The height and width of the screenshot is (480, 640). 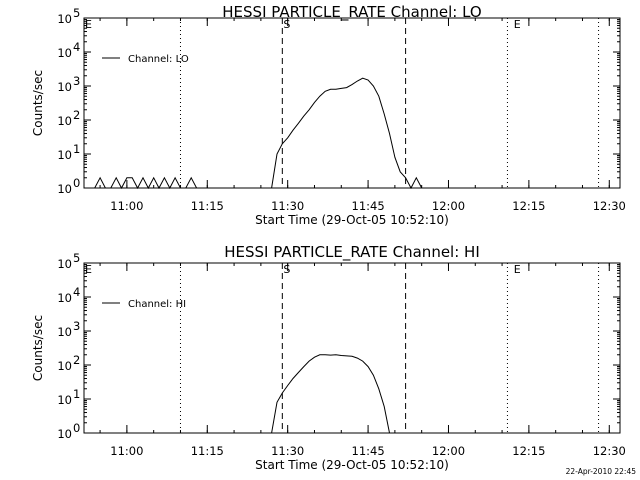 What do you see at coordinates (601, 471) in the screenshot?
I see `date-stamp: 22-Apr-2010 22:45` at bounding box center [601, 471].